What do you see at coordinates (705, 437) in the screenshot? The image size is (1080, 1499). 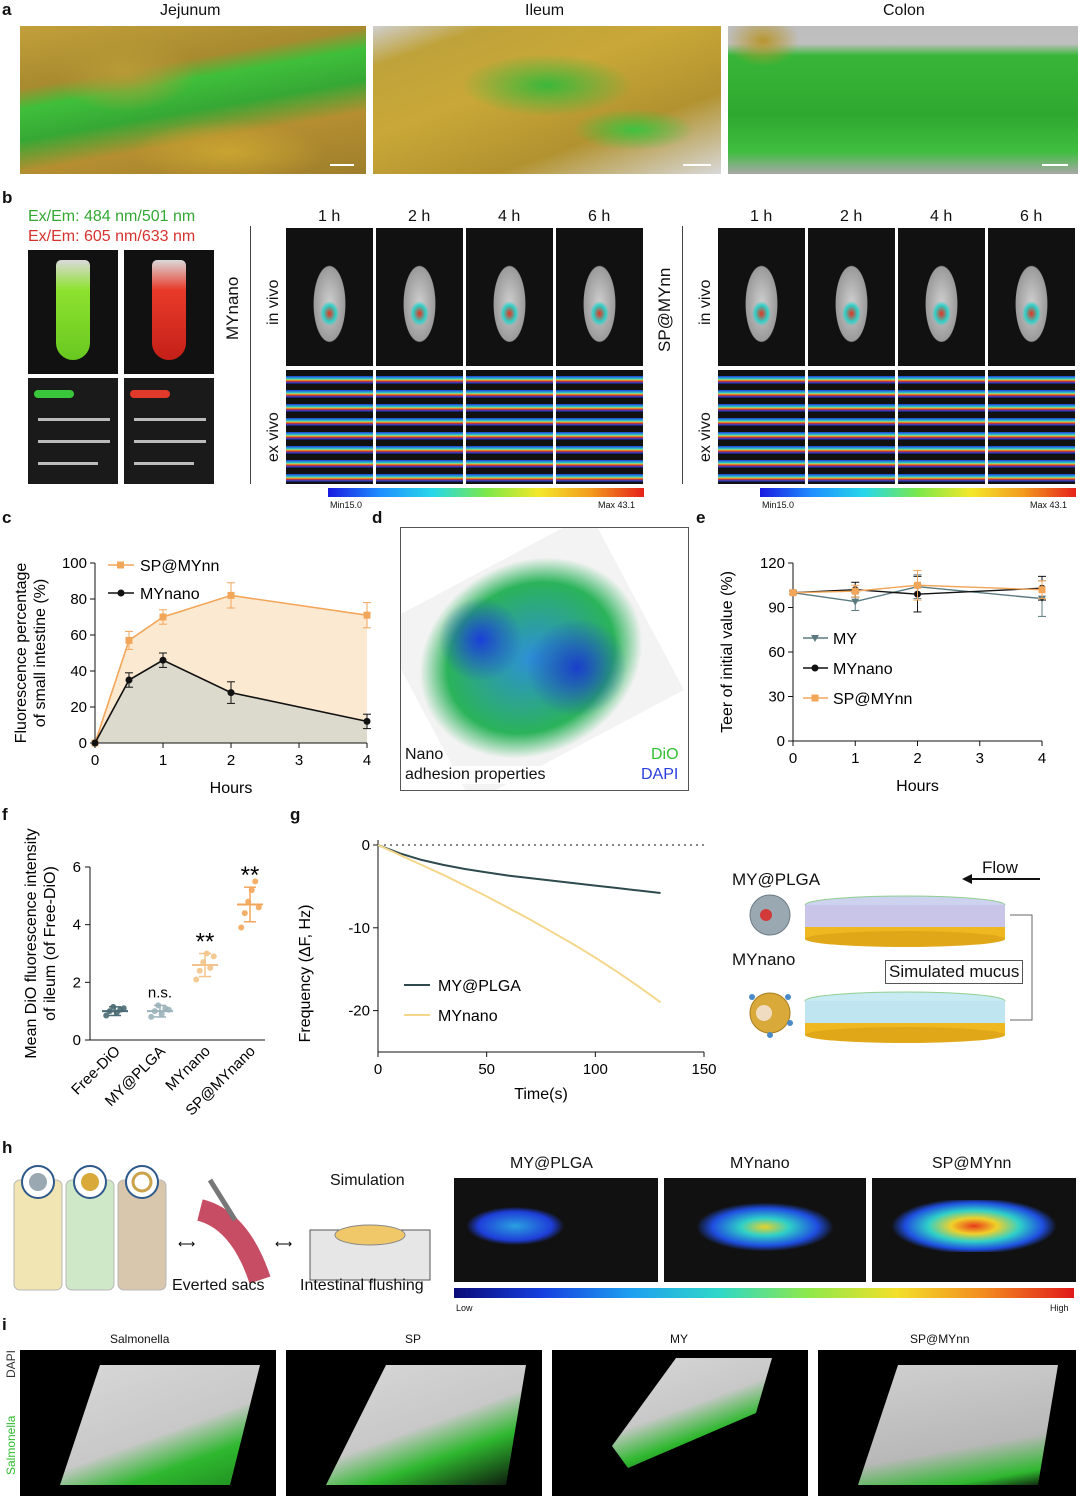 I see `row-label-ex-vivo-2: ex vivo` at bounding box center [705, 437].